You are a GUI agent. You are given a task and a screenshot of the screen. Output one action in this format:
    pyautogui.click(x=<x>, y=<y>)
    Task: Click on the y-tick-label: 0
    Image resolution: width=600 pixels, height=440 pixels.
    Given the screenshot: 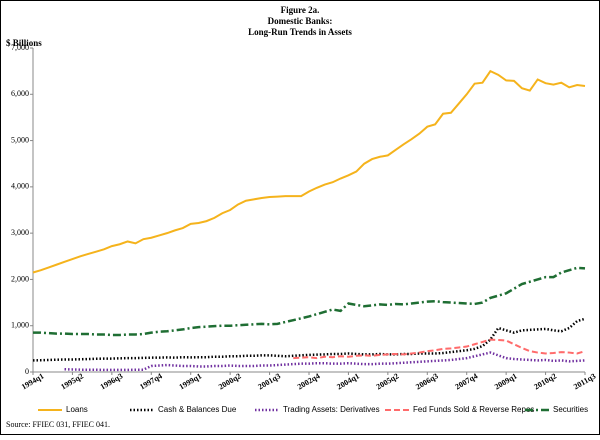 What is the action you would take?
    pyautogui.click(x=27, y=371)
    